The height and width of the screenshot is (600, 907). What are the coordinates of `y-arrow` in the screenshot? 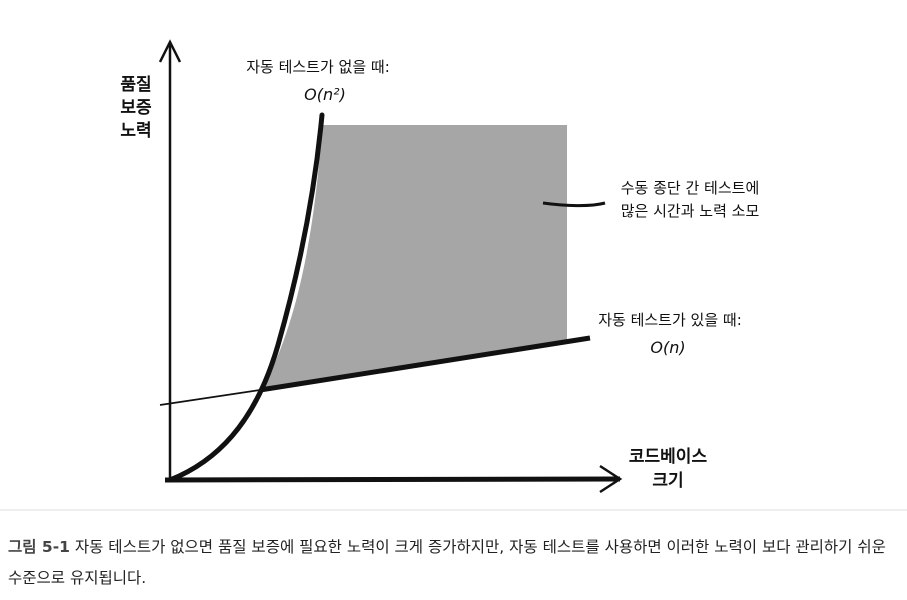 It's located at (170, 51).